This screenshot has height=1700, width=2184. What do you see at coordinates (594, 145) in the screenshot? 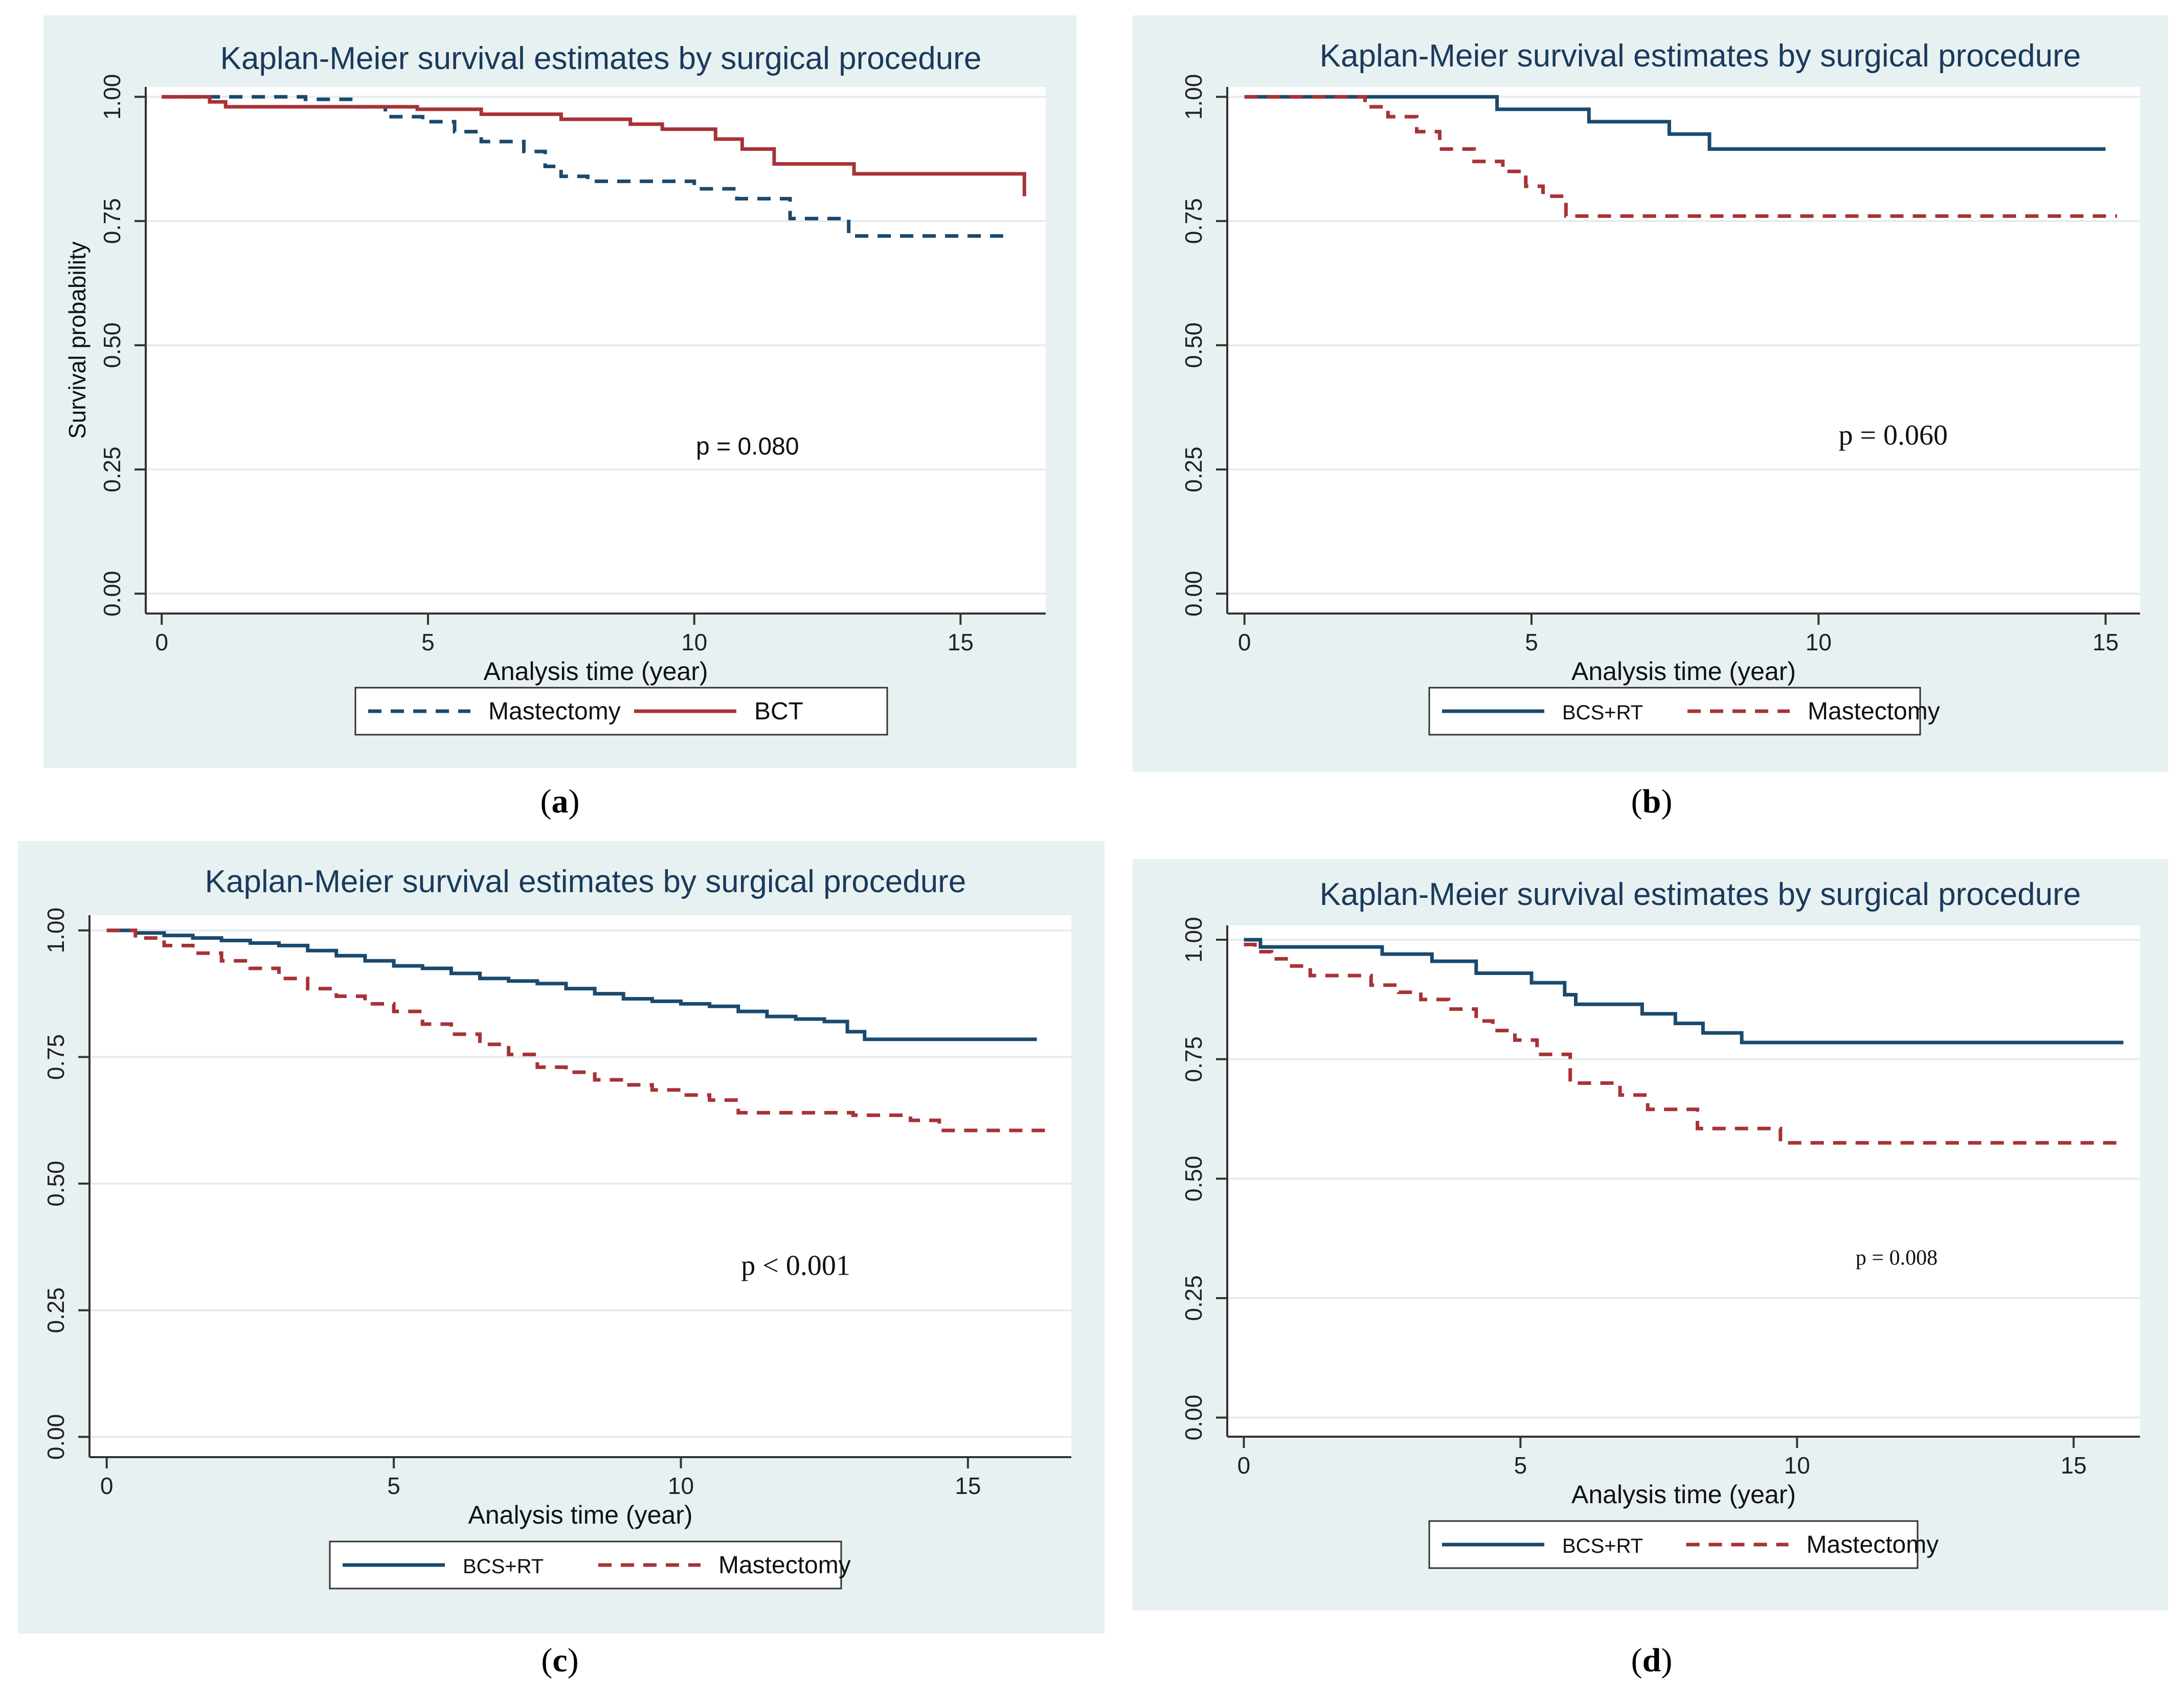
I see `series-line-bct` at bounding box center [594, 145].